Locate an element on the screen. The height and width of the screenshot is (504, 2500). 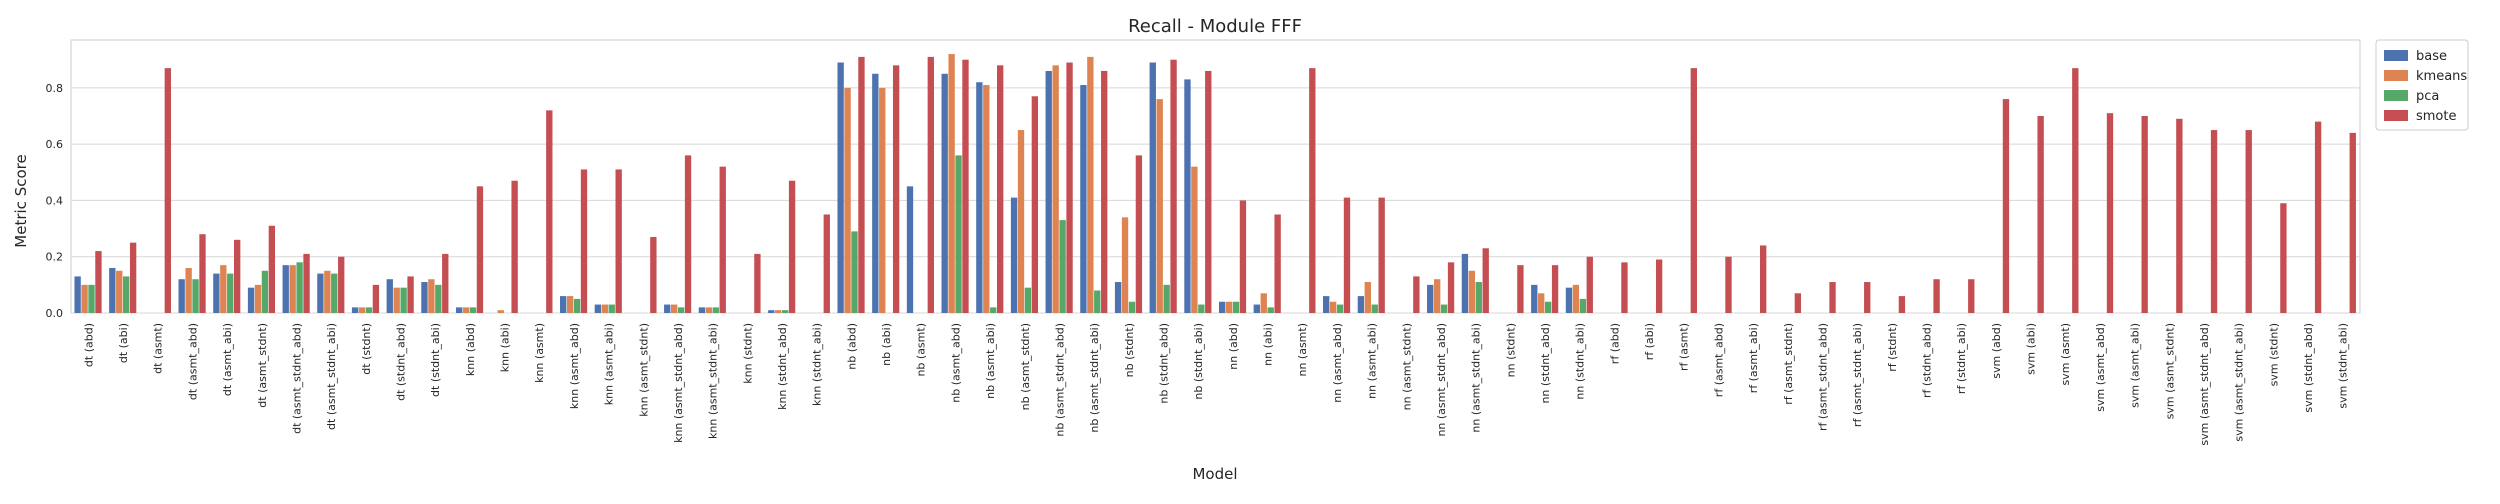
x-tick-label: nb (stdnt) is located at coordinates (1129, 350).